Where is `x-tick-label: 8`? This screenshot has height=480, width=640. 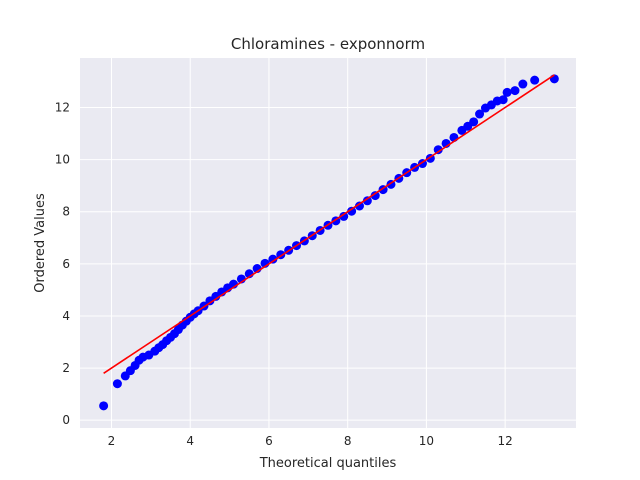
x-tick-label: 8 is located at coordinates (348, 441).